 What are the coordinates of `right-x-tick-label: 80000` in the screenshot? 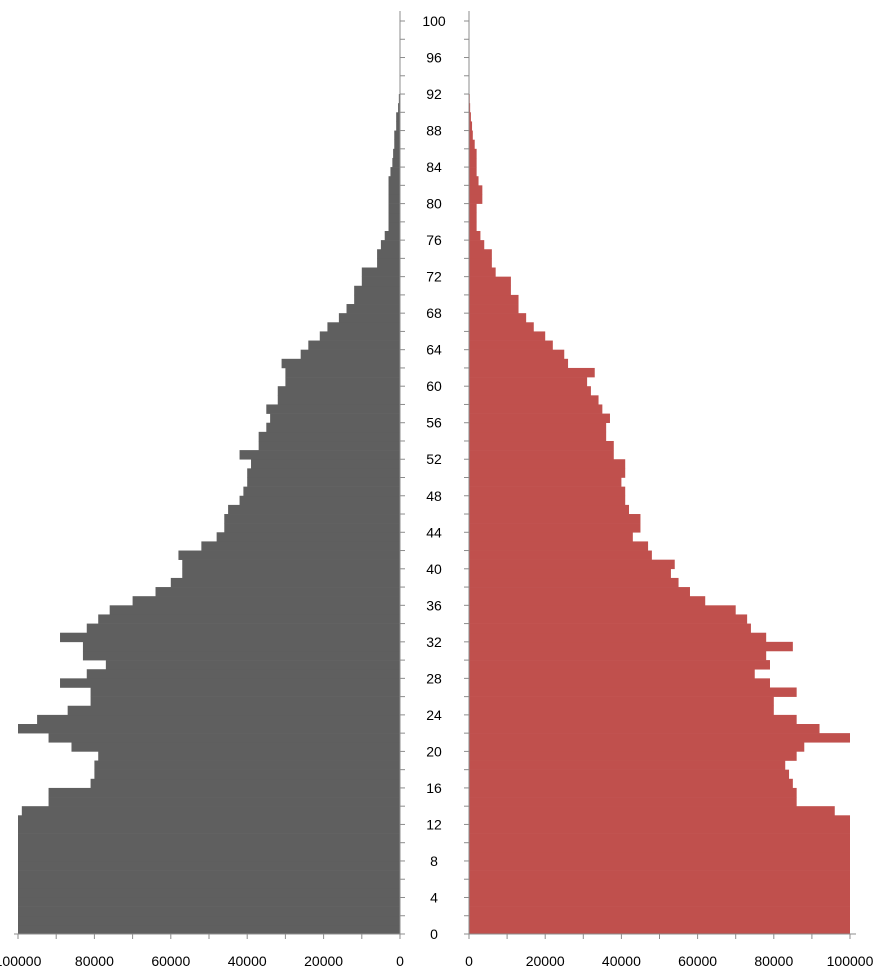 It's located at (773, 961).